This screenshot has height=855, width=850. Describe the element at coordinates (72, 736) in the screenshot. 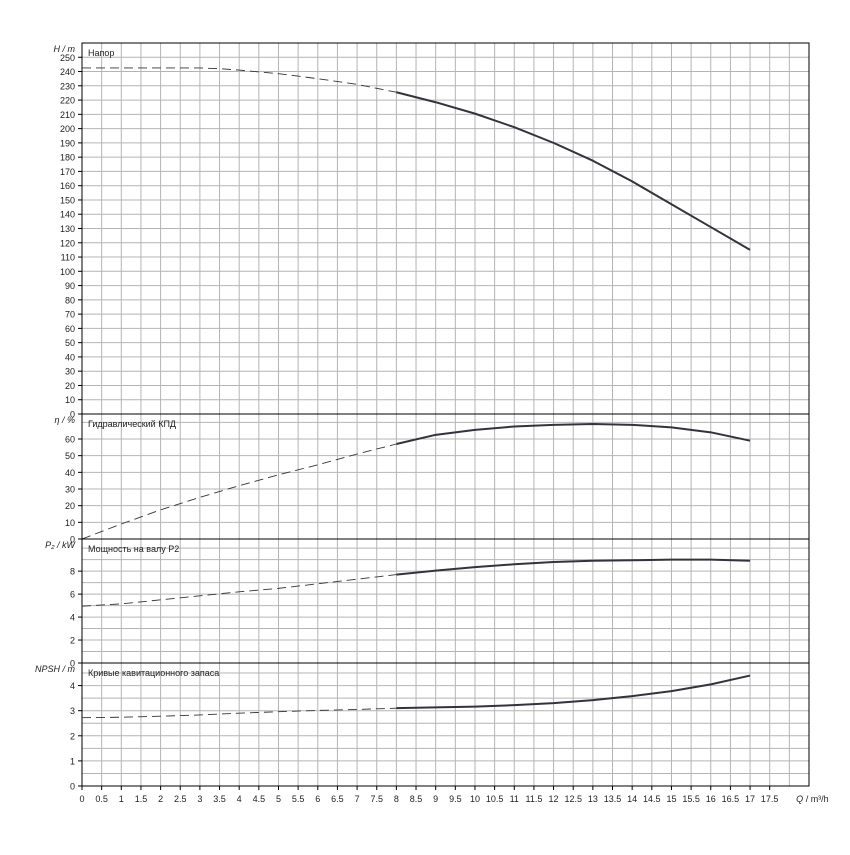

I see `npsh-ytick-label: 2` at that location.